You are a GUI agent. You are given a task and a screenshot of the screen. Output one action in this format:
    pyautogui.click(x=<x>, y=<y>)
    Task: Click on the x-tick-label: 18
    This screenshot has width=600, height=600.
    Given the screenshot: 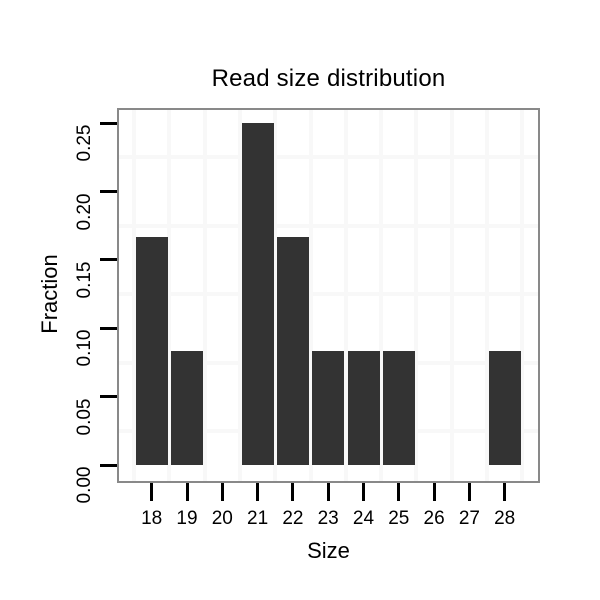 What is the action you would take?
    pyautogui.click(x=152, y=518)
    